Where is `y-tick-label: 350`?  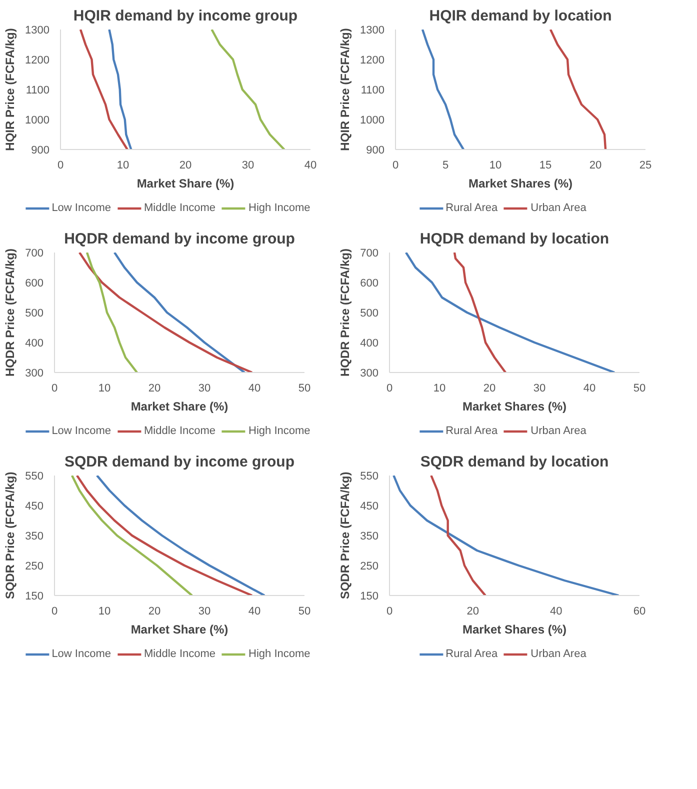 y-tick-label: 350 is located at coordinates (34, 536).